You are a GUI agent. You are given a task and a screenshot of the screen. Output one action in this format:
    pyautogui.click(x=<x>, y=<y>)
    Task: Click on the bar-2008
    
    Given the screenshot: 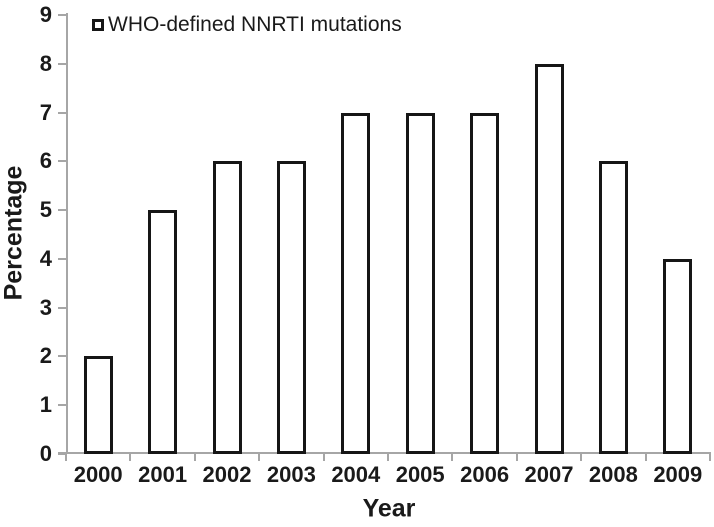 What is the action you would take?
    pyautogui.click(x=613, y=307)
    